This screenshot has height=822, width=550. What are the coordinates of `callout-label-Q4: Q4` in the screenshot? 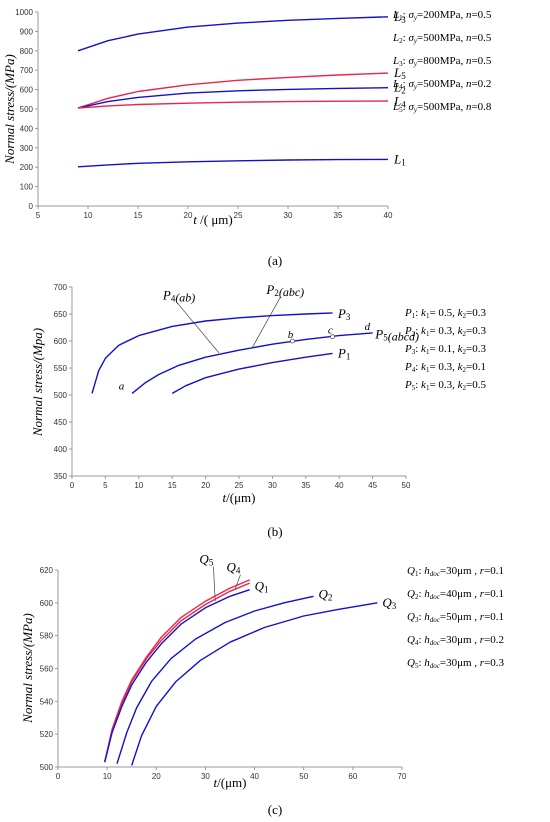 It's located at (233, 568).